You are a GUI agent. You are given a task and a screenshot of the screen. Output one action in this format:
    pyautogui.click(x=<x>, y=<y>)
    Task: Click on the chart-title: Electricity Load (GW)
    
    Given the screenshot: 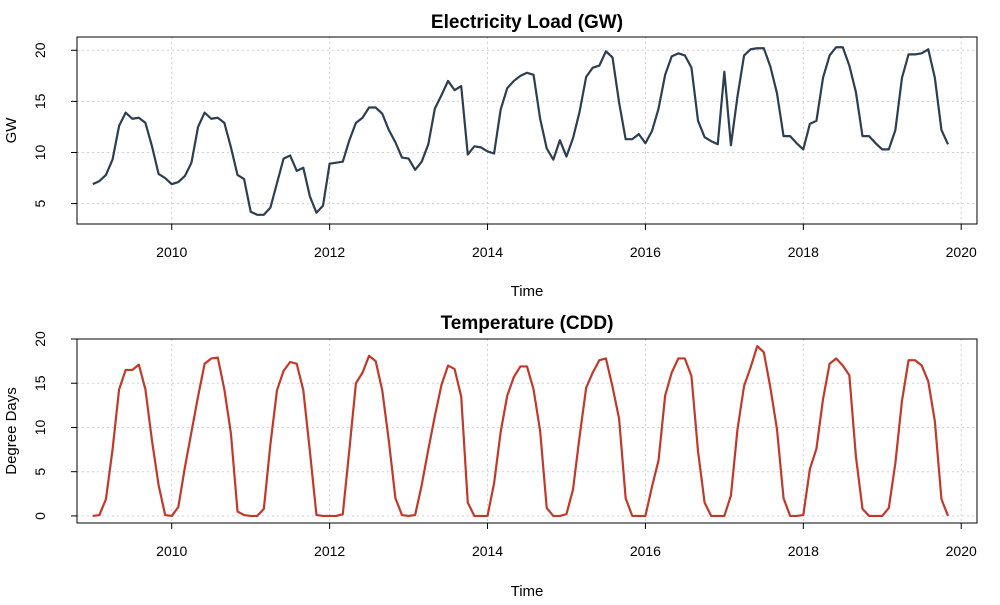 What is the action you would take?
    pyautogui.click(x=527, y=22)
    